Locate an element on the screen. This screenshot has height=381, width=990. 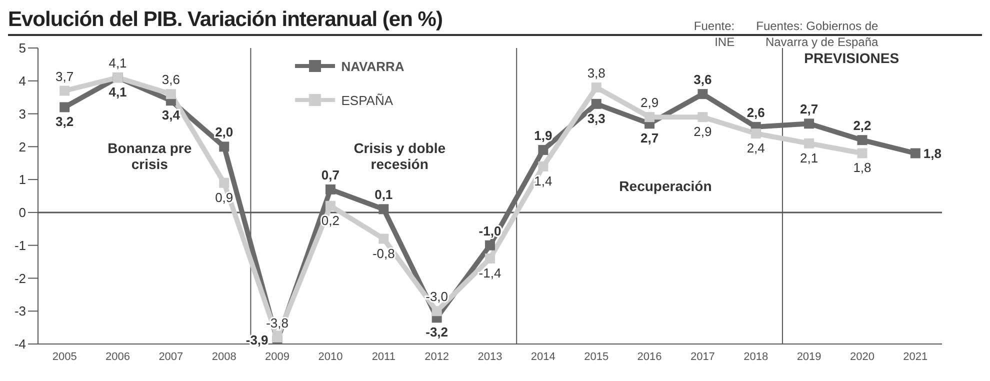
y-tick-label: 2 is located at coordinates (22, 146).